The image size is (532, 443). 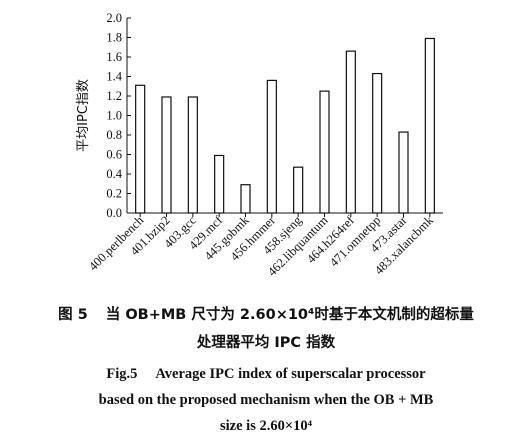 I want to click on y-tick-label: 1.8, so click(x=114, y=38).